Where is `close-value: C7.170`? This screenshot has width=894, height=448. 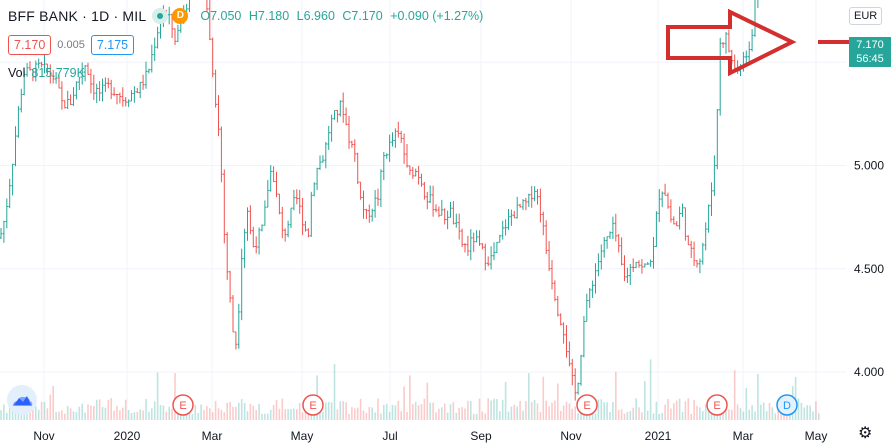 close-value: C7.170 is located at coordinates (362, 16).